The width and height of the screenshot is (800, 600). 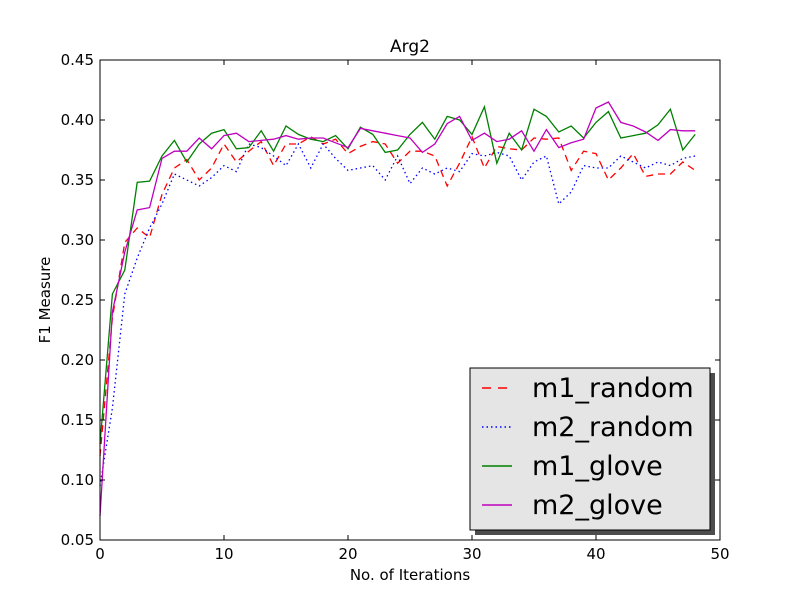 I want to click on x-tick-label: 10, so click(x=223, y=554).